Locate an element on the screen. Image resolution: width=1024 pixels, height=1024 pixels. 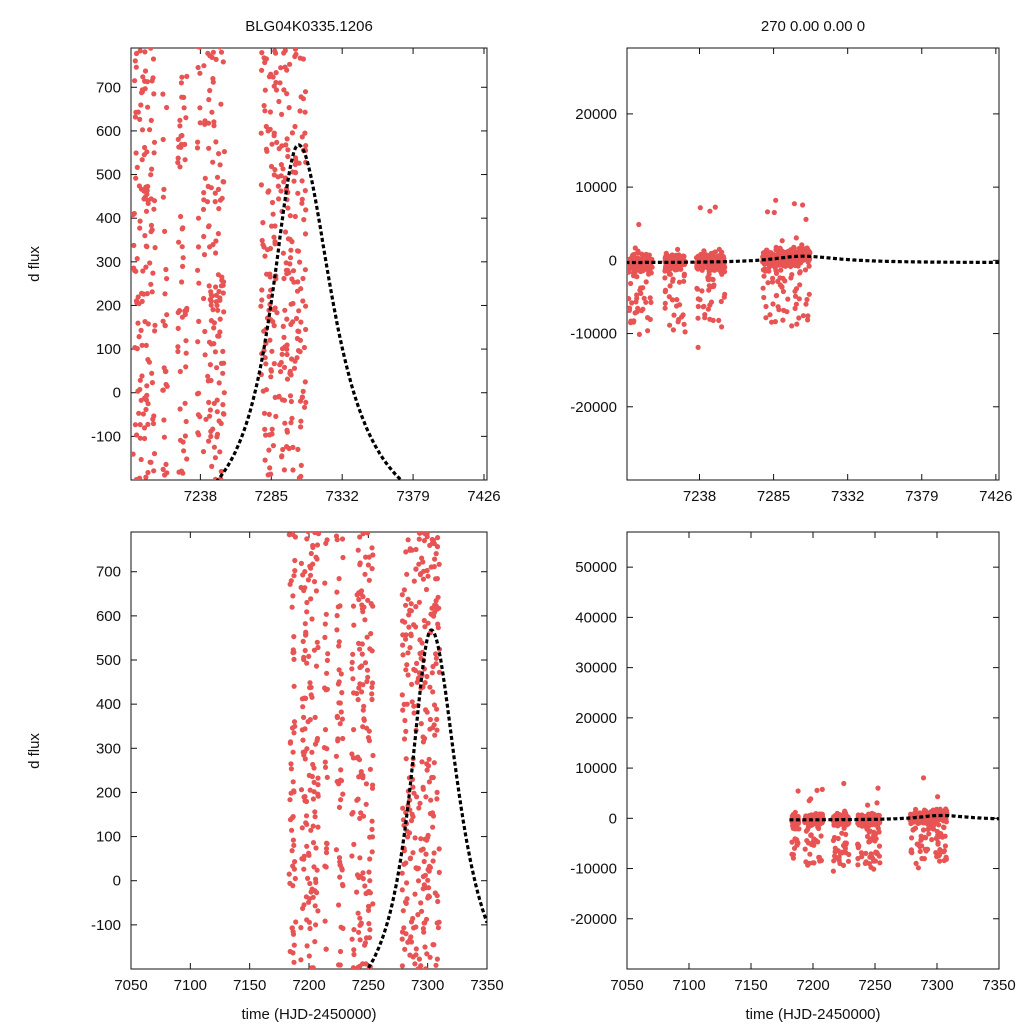
plot-frame is located at coordinates (309, 264).